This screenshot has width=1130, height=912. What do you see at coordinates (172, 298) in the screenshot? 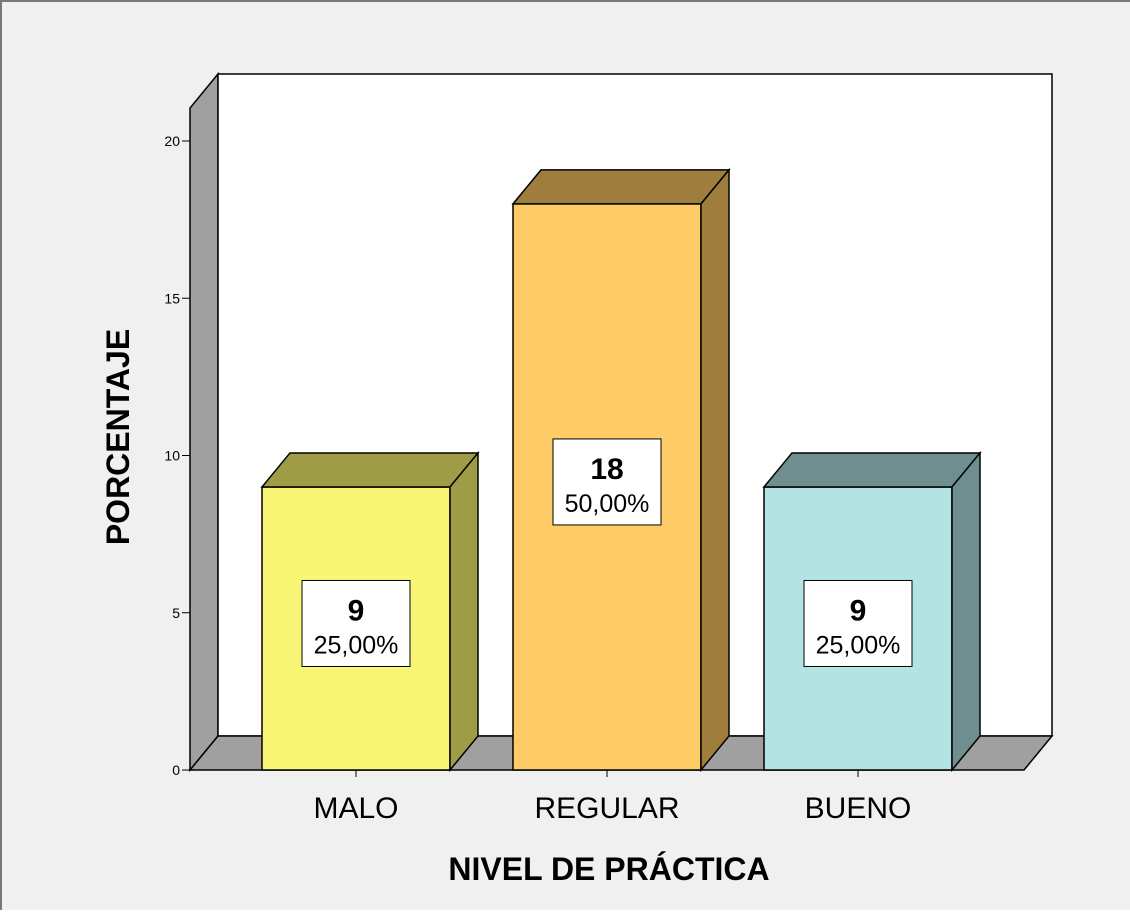
I see `y-tick-label: 15` at bounding box center [172, 298].